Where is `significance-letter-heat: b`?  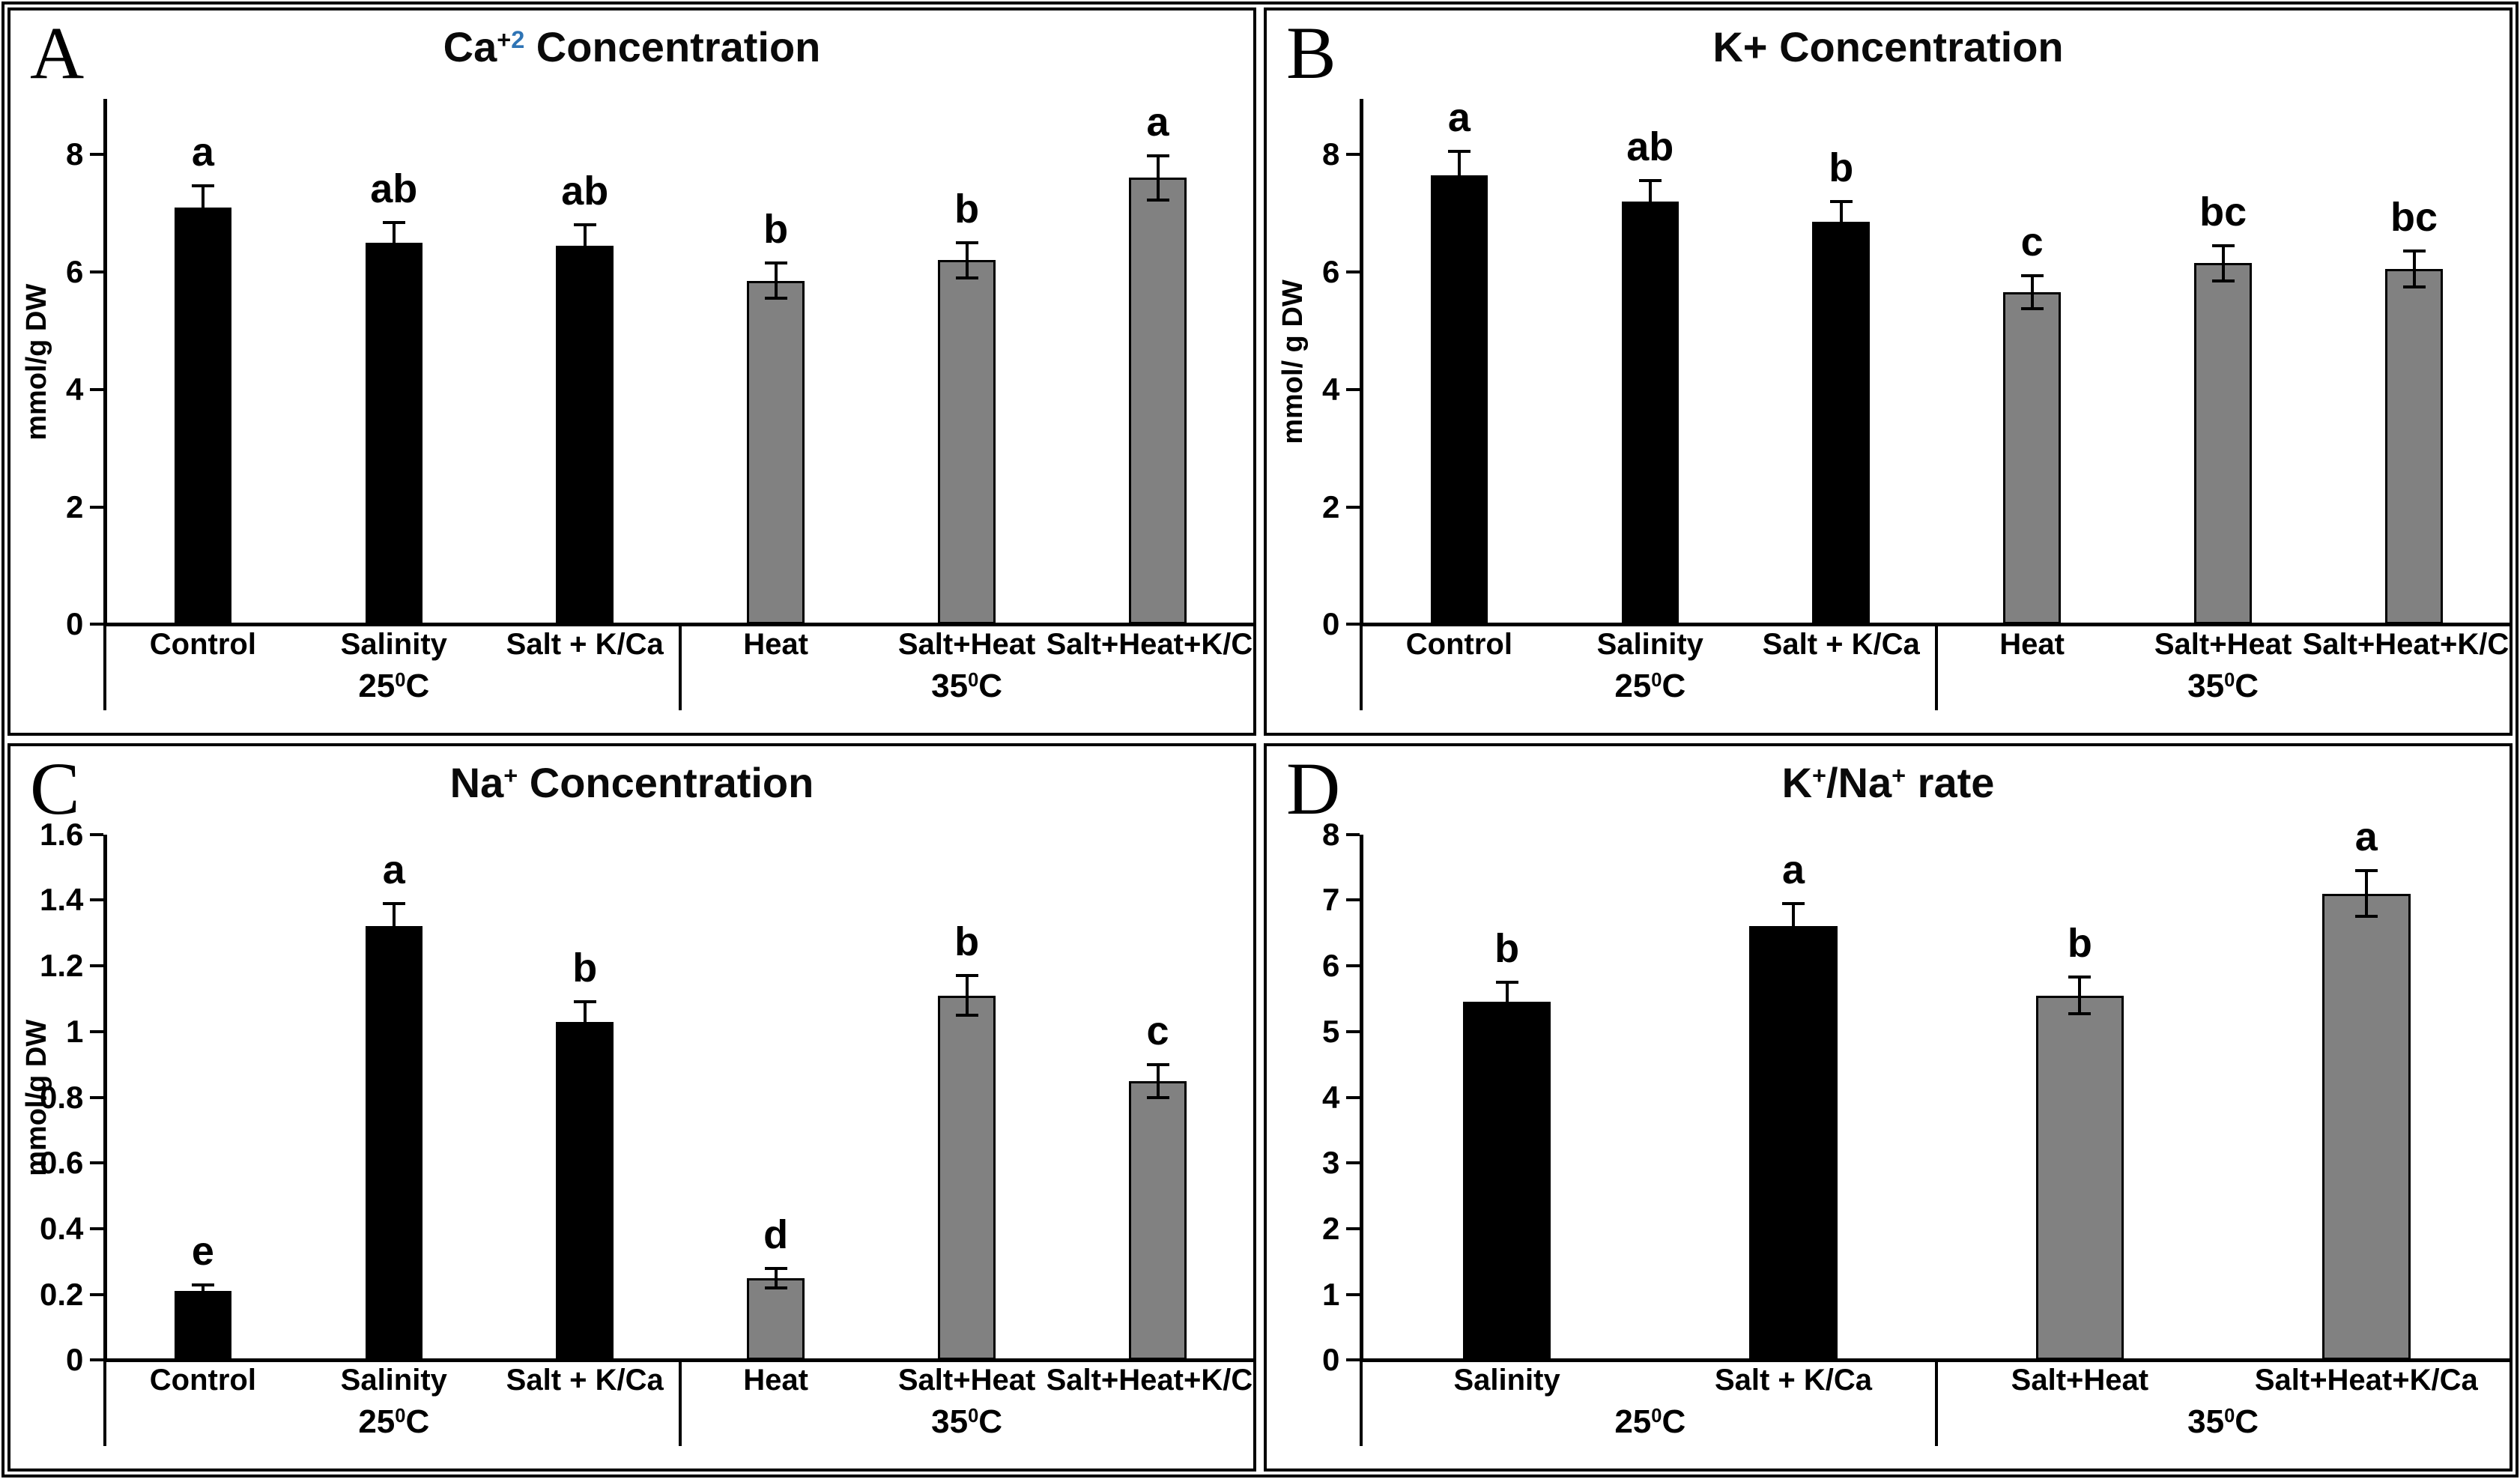 significance-letter-heat: b is located at coordinates (776, 229).